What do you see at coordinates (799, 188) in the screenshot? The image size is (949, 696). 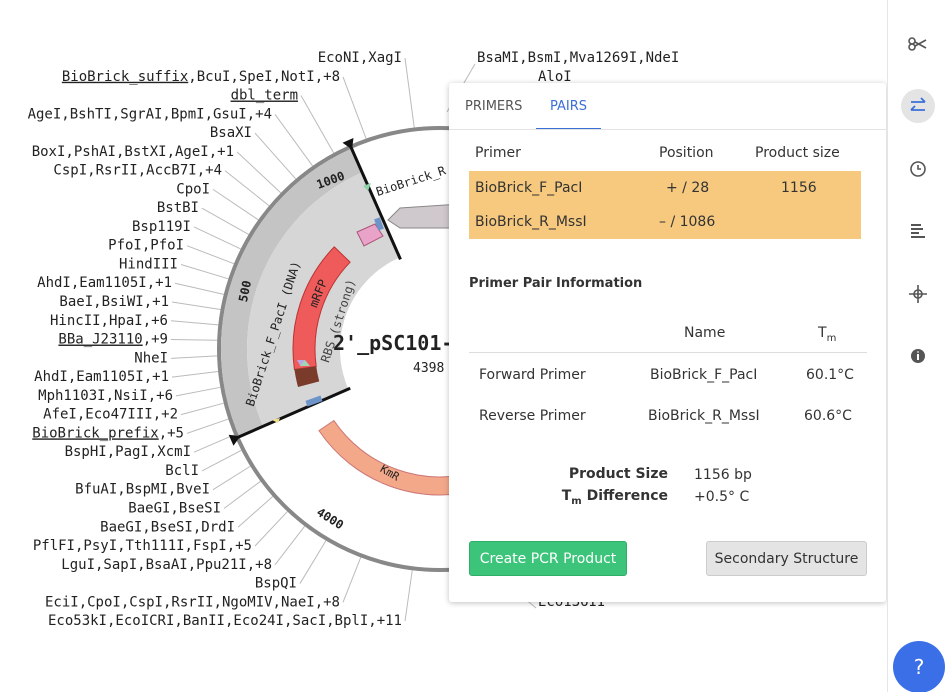 I see `td: 1156` at bounding box center [799, 188].